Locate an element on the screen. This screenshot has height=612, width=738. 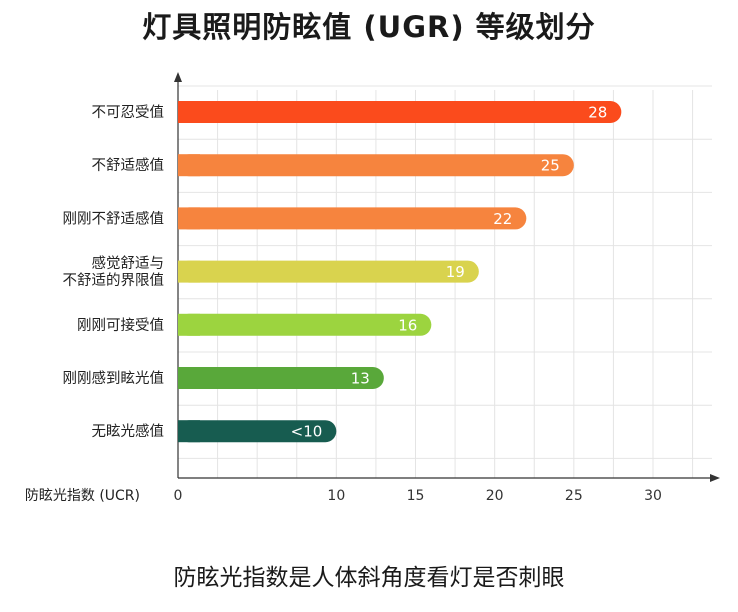
bar-value-label: 16 is located at coordinates (407, 325).